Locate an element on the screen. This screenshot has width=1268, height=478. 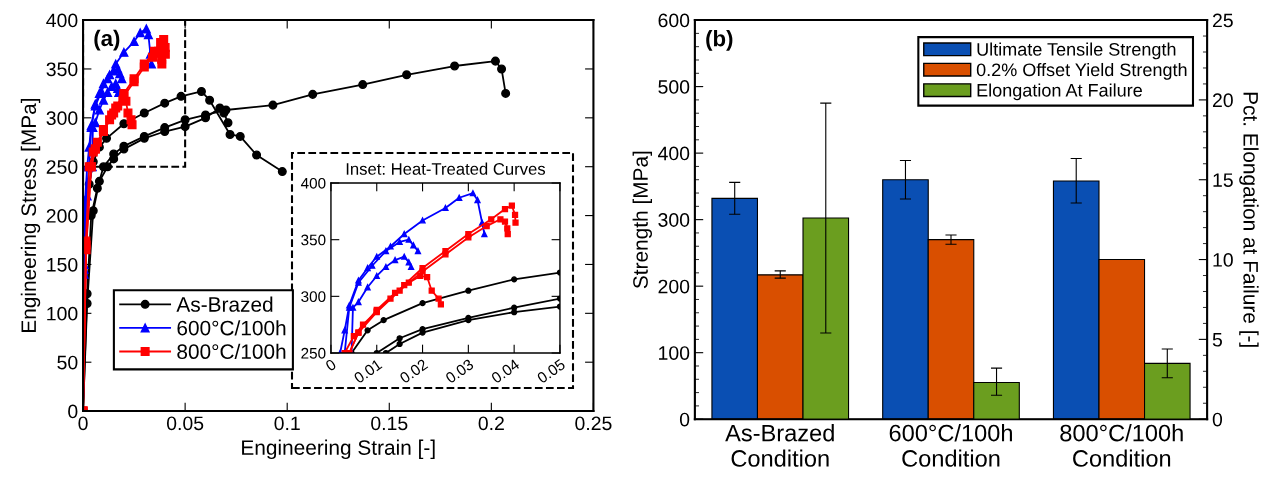
y-tick-label: 500 is located at coordinates (674, 87).